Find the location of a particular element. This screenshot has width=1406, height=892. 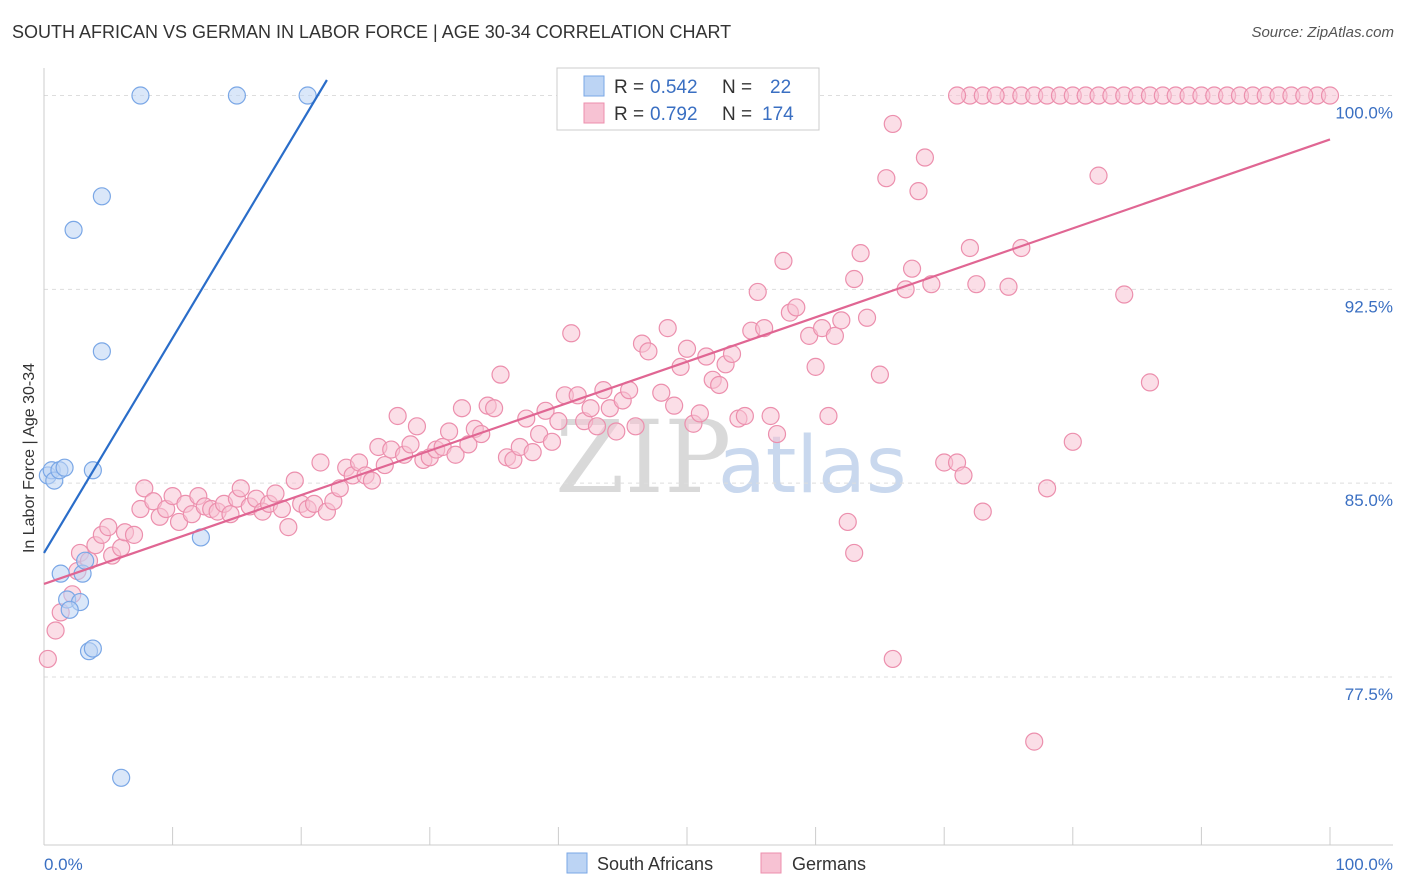

x-tick-label-left: 0.0% is located at coordinates (63, 864).